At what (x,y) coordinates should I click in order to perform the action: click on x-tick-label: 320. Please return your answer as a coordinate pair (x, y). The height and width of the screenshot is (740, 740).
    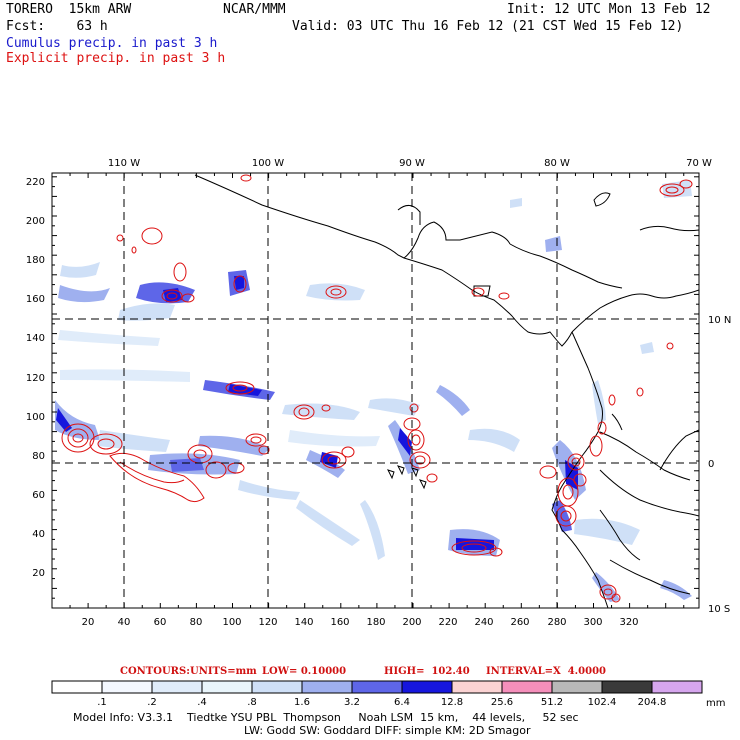
    Looking at the image, I should click on (628, 622).